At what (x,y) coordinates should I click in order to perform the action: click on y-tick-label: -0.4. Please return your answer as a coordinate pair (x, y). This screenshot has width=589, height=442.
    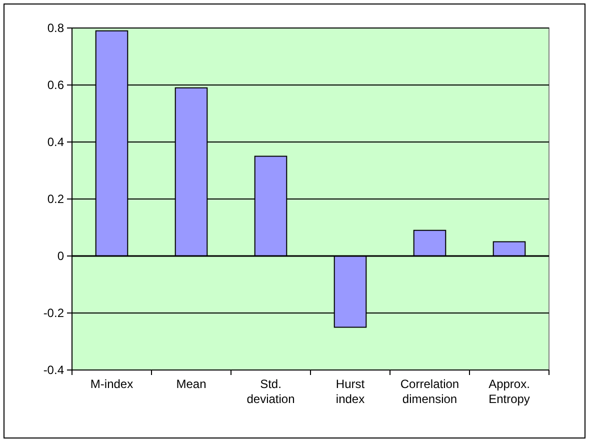
    Looking at the image, I should click on (53, 370).